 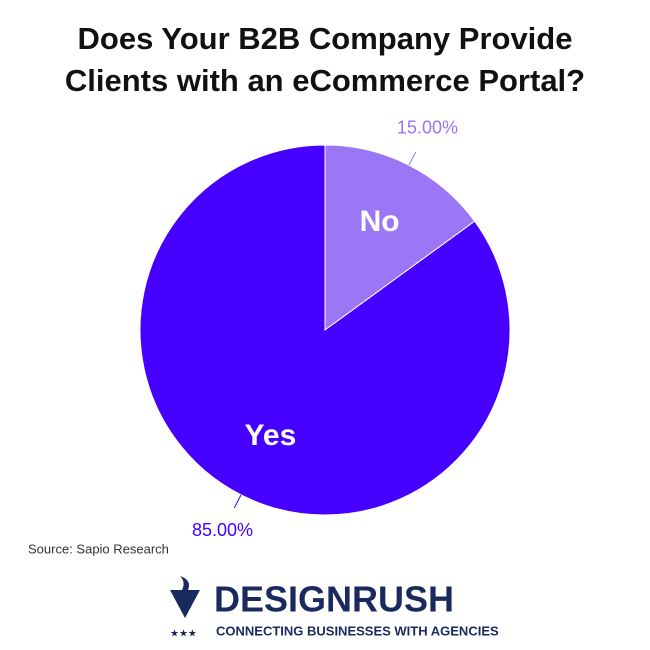 What do you see at coordinates (222, 530) in the screenshot?
I see `value-label: 85.00%` at bounding box center [222, 530].